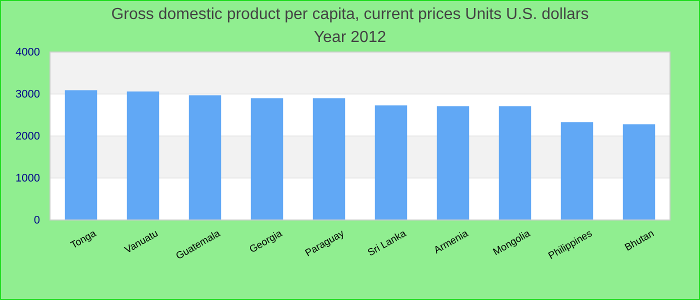  What do you see at coordinates (350, 14) in the screenshot?
I see `chart-title: Gross domestic product per capita, current prices Units U.S. dollars` at bounding box center [350, 14].